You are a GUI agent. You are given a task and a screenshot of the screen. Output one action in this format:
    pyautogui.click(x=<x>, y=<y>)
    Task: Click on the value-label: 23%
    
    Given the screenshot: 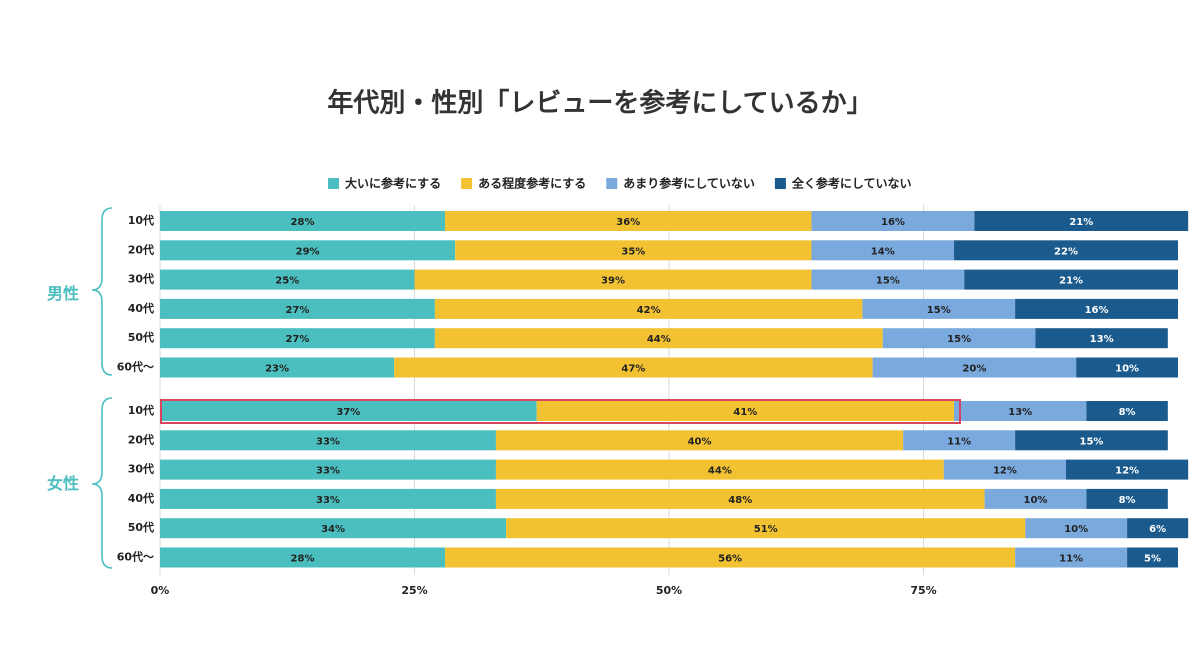 What is the action you would take?
    pyautogui.click(x=277, y=369)
    